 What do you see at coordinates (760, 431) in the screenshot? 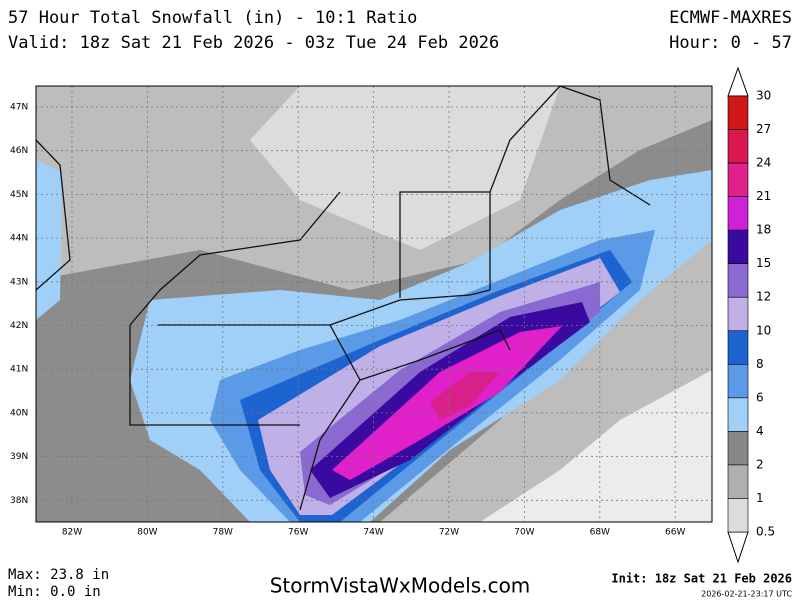
I see `legend-label: 4` at bounding box center [760, 431].